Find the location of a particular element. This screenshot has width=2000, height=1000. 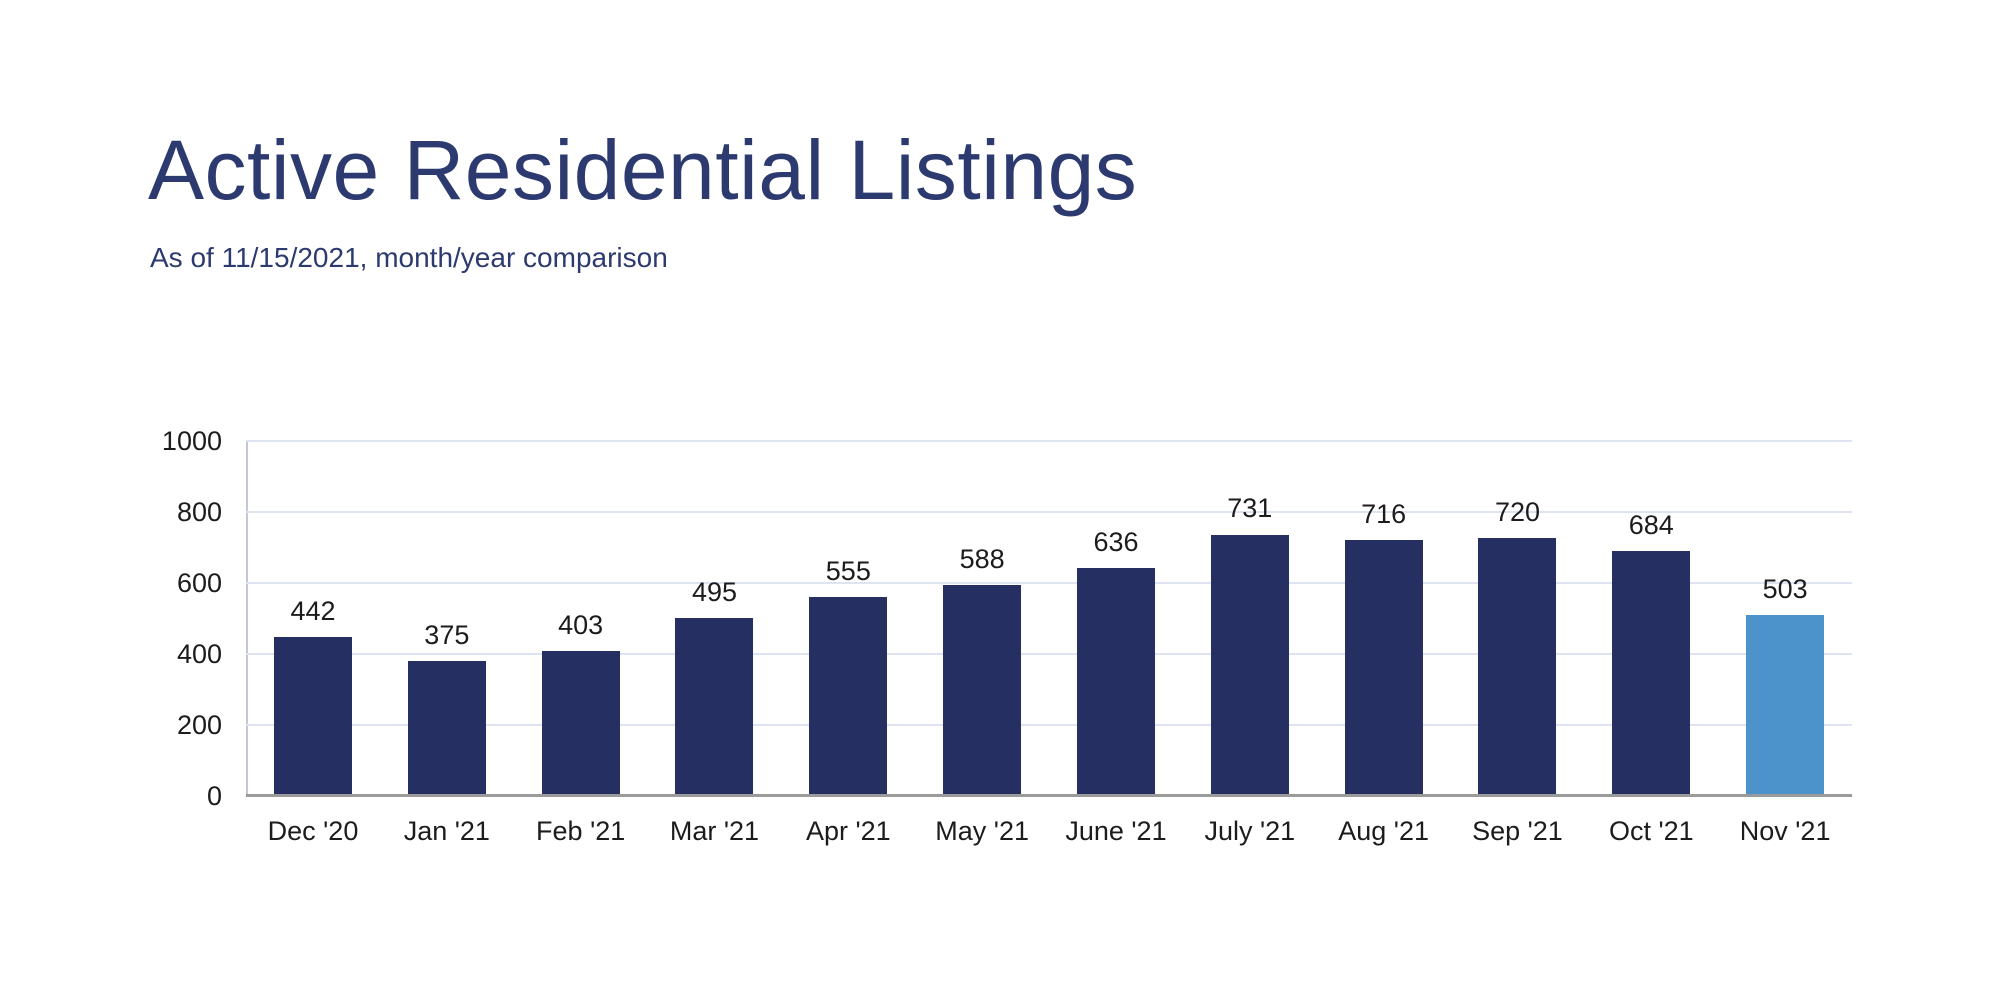

y-axis-tick-label-200: 200 is located at coordinates (199, 725).